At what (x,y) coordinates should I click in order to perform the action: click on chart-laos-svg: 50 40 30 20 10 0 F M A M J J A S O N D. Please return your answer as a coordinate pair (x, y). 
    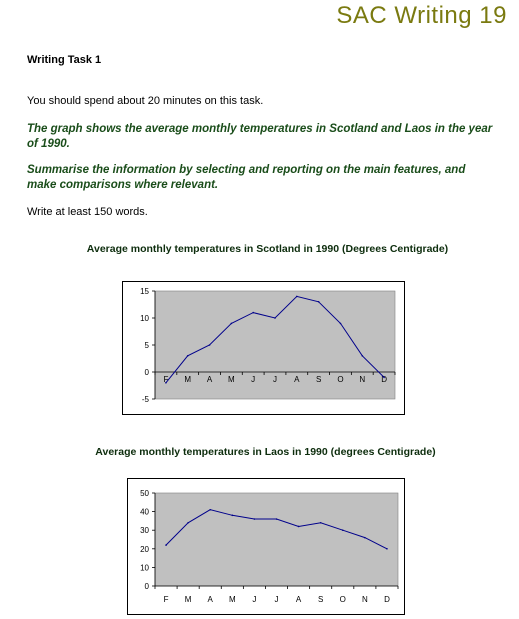
    Looking at the image, I should click on (269, 546).